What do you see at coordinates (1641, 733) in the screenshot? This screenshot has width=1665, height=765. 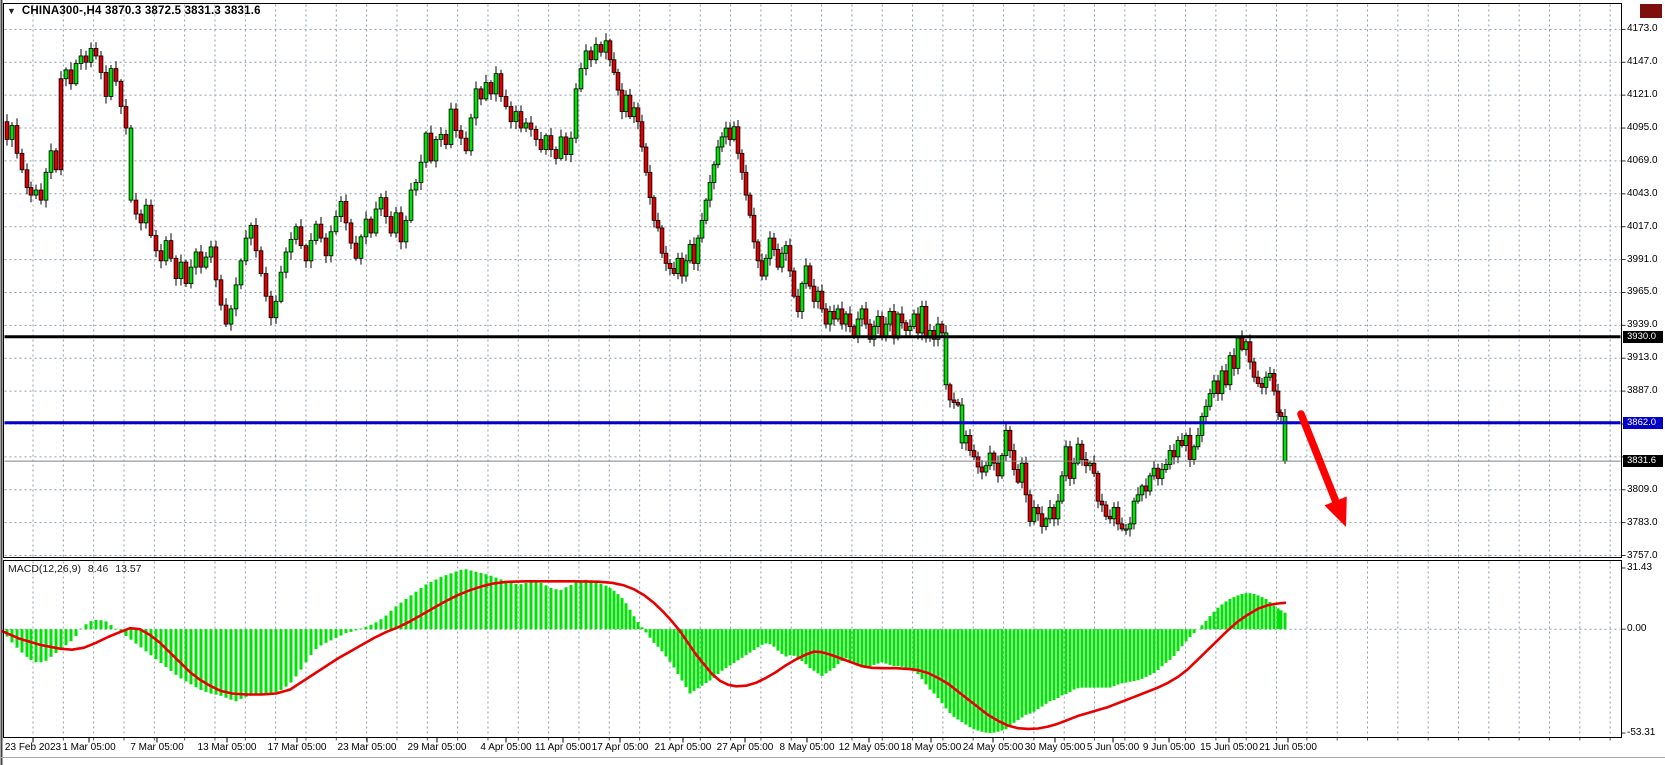 I see `macd-axis-label: -53.31` at bounding box center [1641, 733].